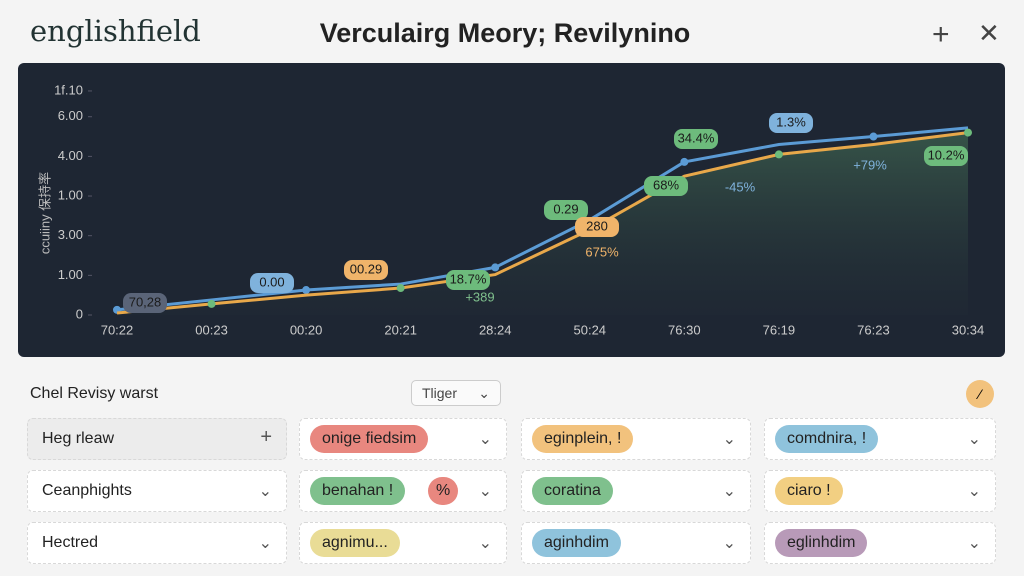 Image resolution: width=1024 pixels, height=576 pixels. I want to click on y-tick-label: 0, so click(79, 313).